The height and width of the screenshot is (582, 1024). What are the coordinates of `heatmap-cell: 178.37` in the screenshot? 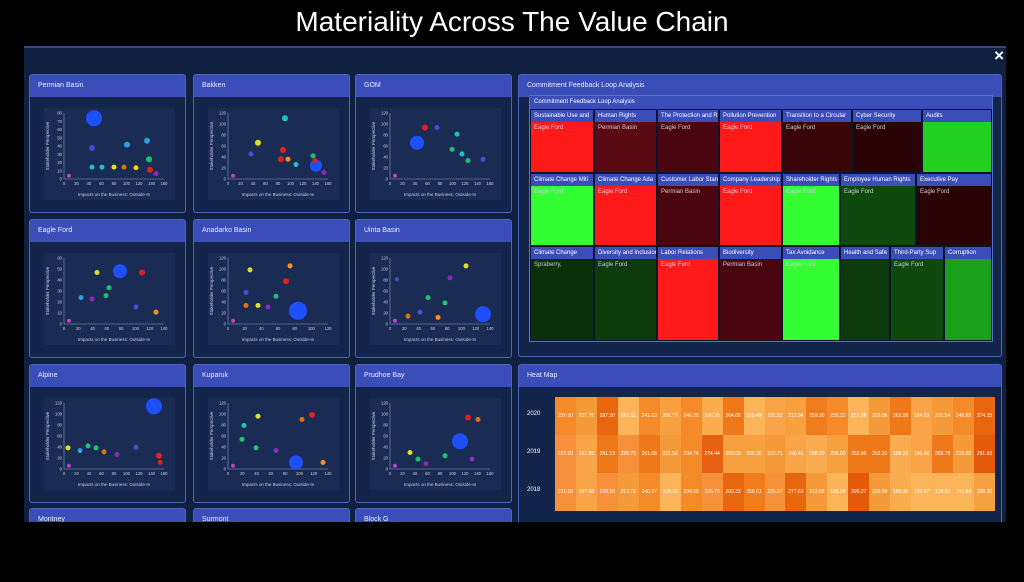 It's located at (943, 492).